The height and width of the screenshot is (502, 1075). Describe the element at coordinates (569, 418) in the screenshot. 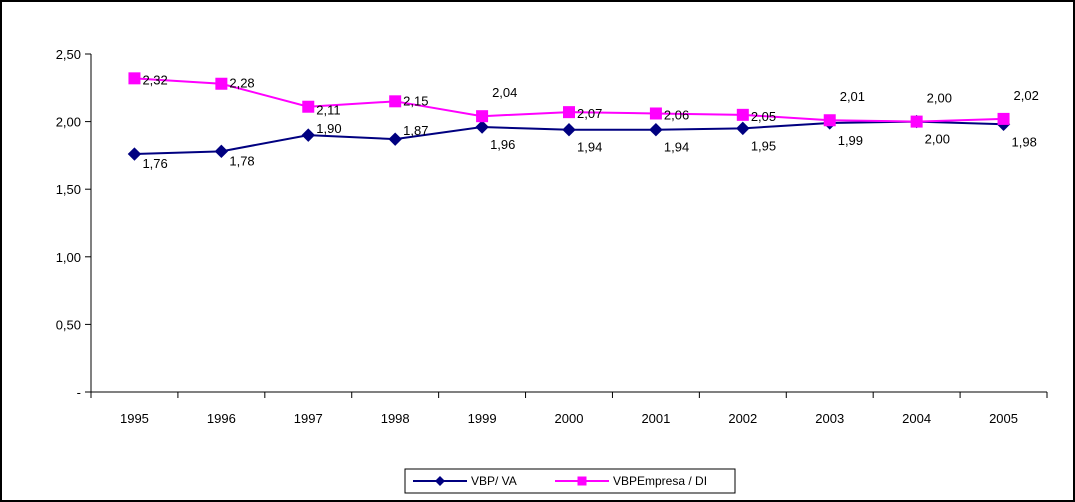

I see `x-tick-label: 2000` at that location.